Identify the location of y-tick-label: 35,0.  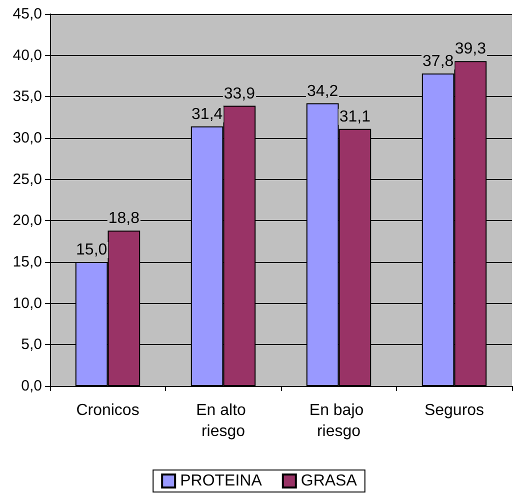
(27, 97).